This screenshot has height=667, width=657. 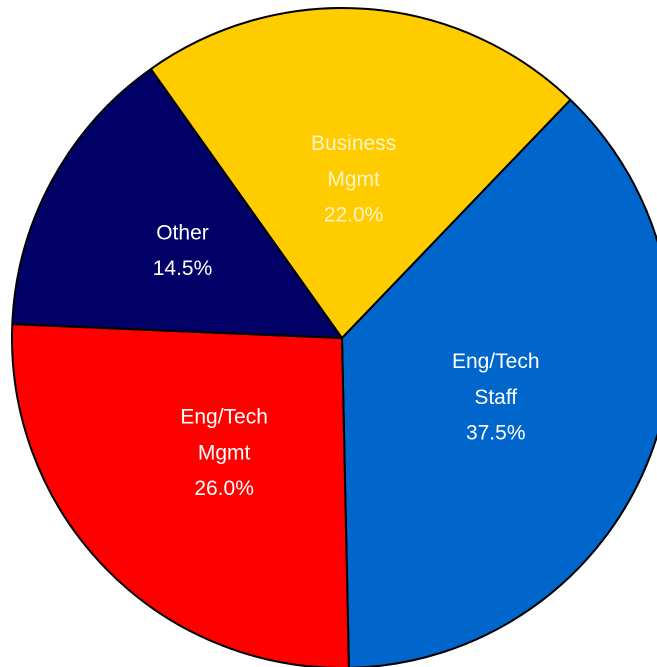 I want to click on value-label: 22.0%, so click(x=354, y=215).